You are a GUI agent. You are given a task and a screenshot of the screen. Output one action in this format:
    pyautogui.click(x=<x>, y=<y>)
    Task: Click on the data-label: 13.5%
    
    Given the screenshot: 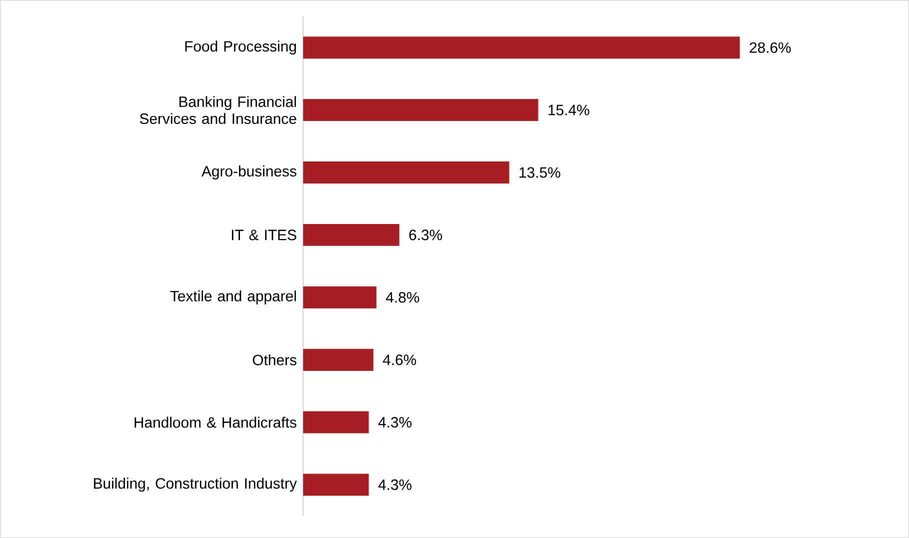 What is the action you would take?
    pyautogui.click(x=540, y=172)
    